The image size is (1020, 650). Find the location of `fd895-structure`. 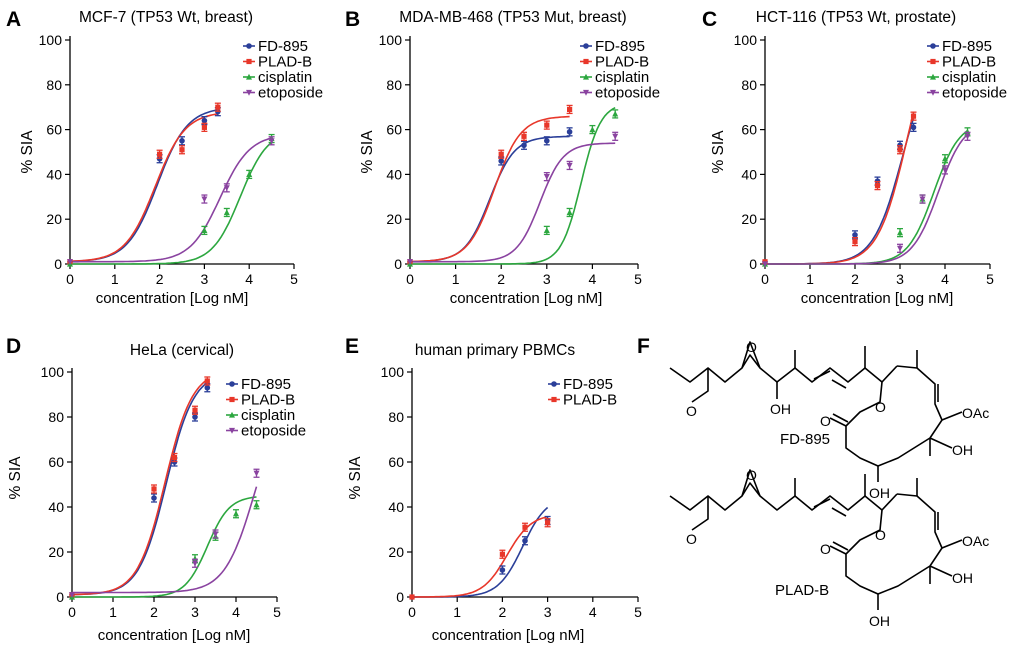

fd895-structure is located at coordinates (816, 411).